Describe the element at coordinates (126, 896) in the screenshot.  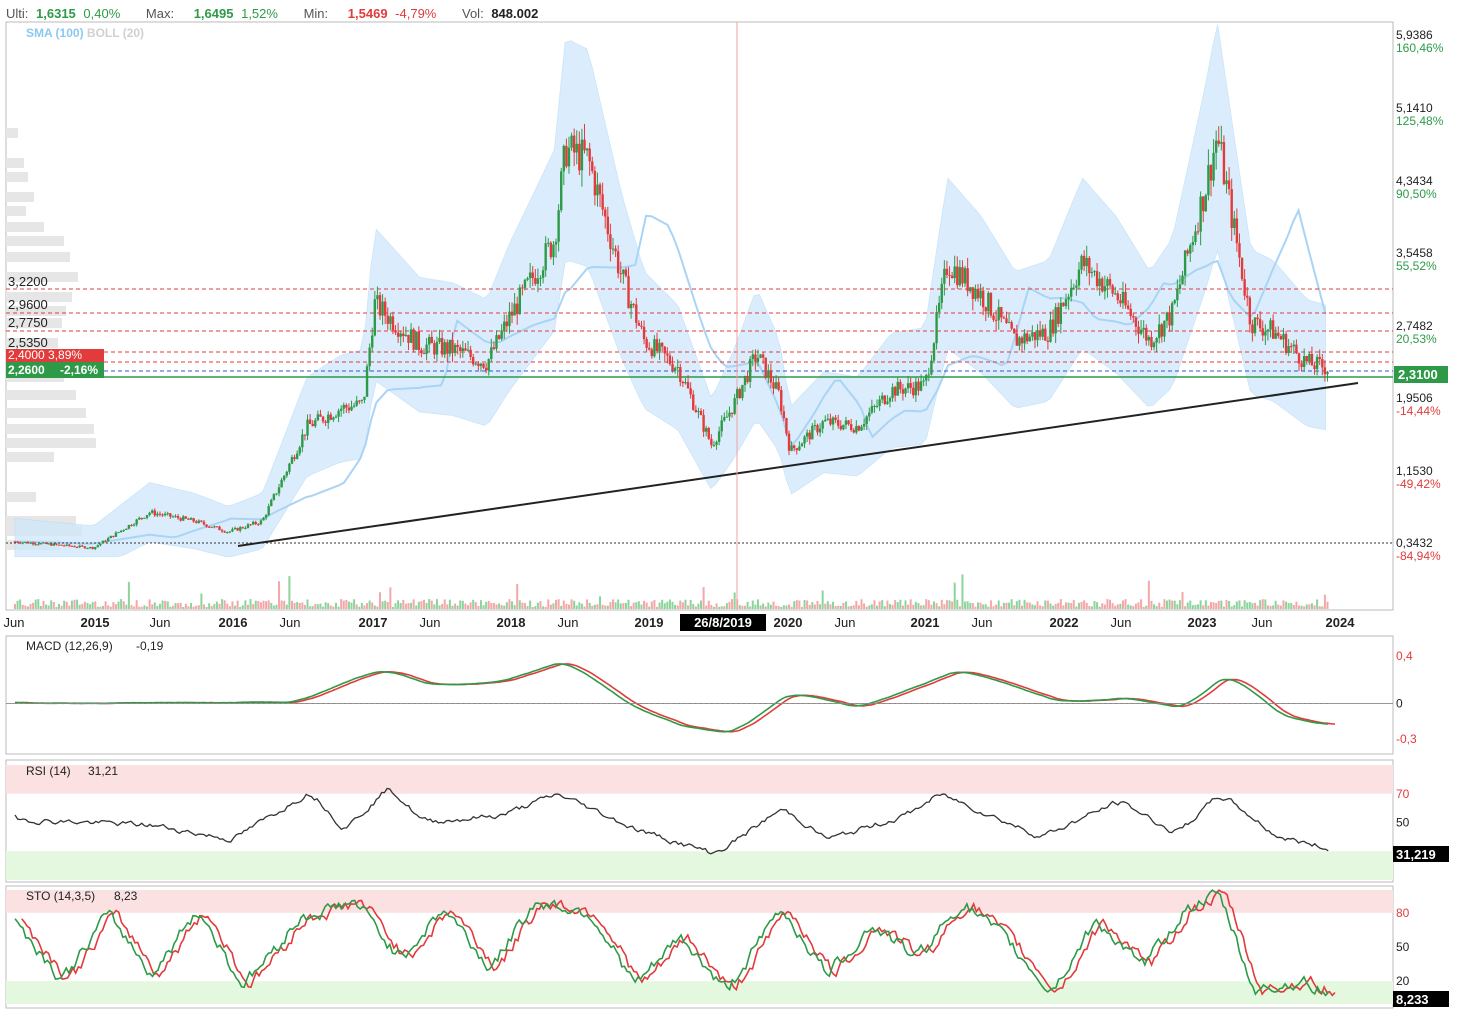
I see `sto-value: 8,23` at that location.